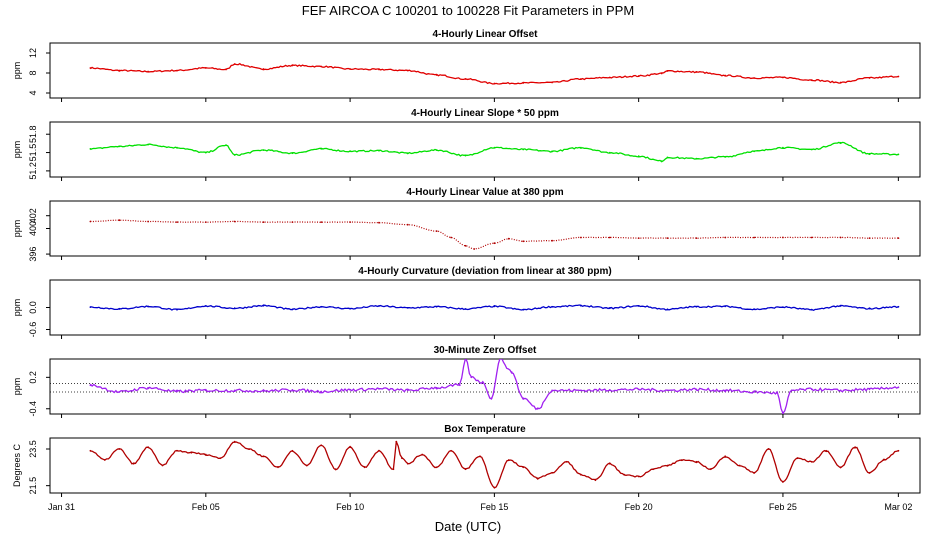 This screenshot has width=936, height=540. I want to click on x-tick-label: Feb 20, so click(639, 507).